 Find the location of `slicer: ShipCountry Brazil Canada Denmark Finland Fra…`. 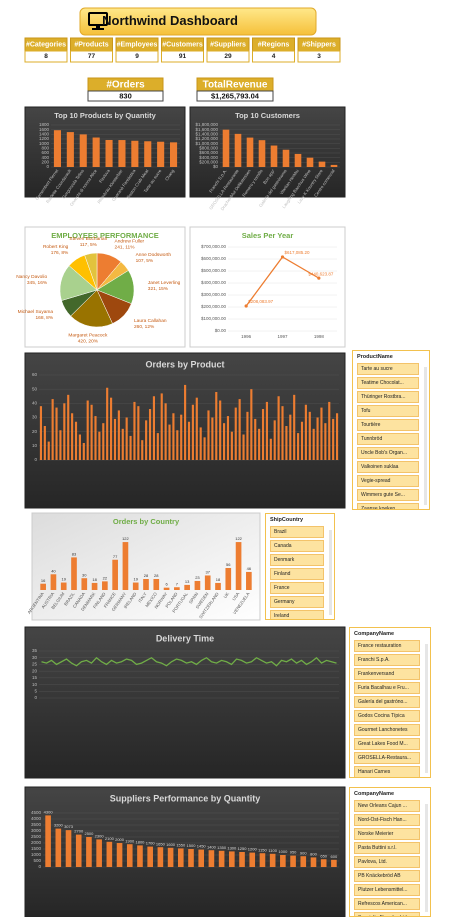

slicer: ShipCountry Brazil Canada Denmark Finland Fra… is located at coordinates (300, 566).